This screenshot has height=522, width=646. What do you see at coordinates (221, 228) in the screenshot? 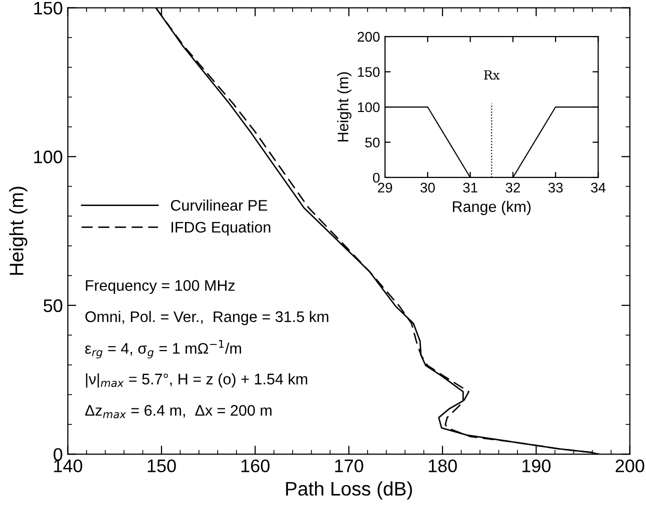
I see `legend-label: IFDG Equation` at bounding box center [221, 228].